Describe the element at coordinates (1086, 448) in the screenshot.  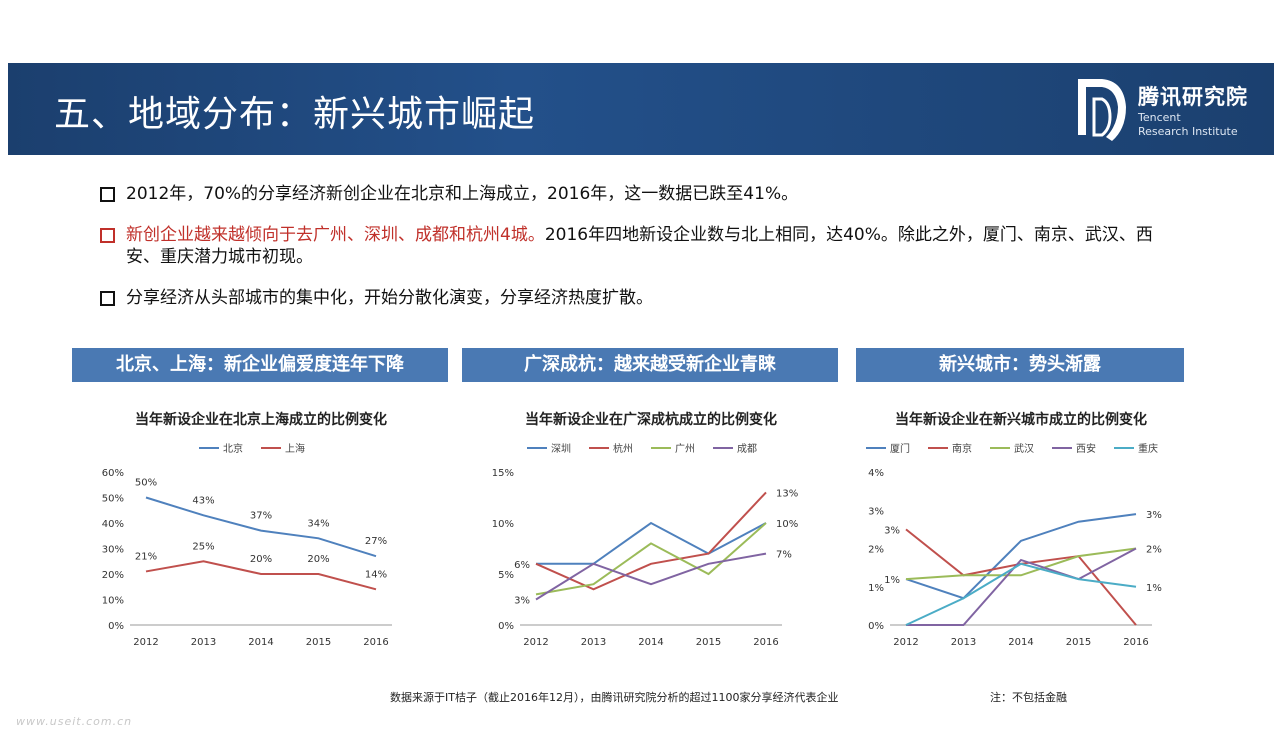
I see `legend-label: 西安` at that location.